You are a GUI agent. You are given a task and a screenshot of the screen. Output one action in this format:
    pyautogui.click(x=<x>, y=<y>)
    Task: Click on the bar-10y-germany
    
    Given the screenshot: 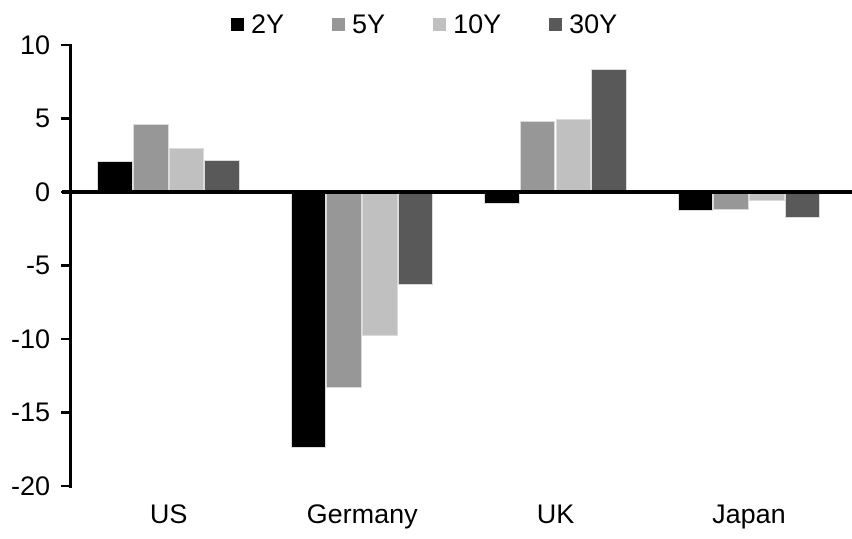 What is the action you would take?
    pyautogui.click(x=380, y=264)
    